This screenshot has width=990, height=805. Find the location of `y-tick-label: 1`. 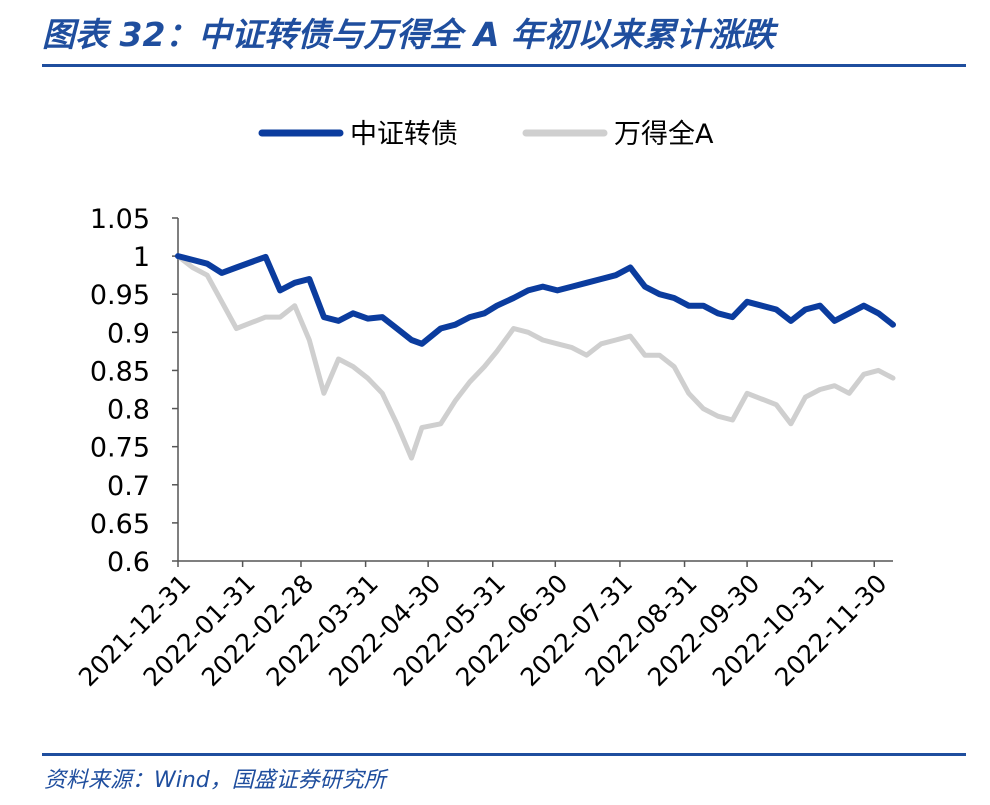

y-tick-label: 1 is located at coordinates (141, 257).